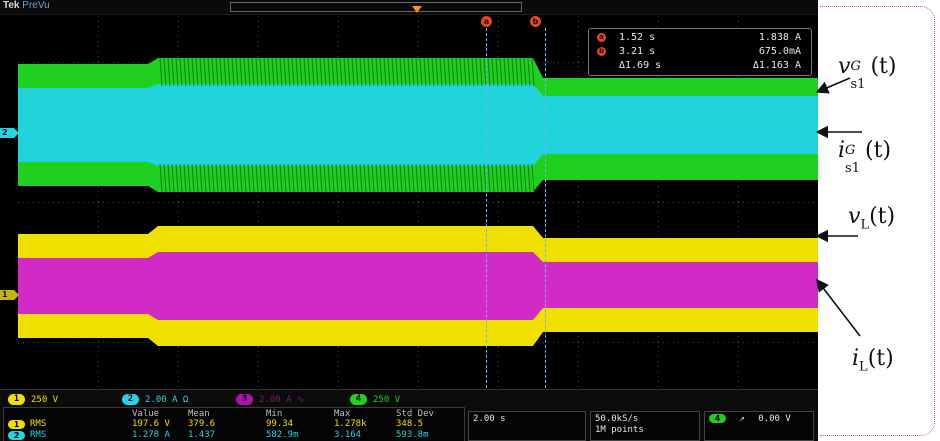  What do you see at coordinates (33, 400) in the screenshot?
I see `ch1-scale-box: 1 250 V` at bounding box center [33, 400].